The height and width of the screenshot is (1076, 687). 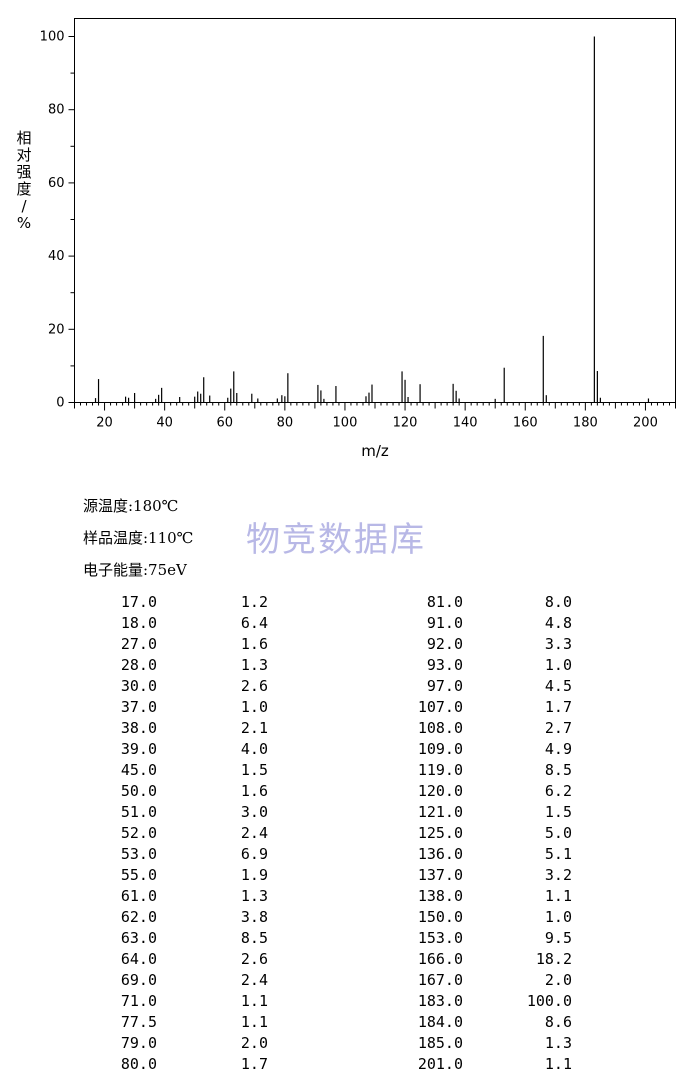 I want to click on intensity-left-cell: 2.1, so click(x=254, y=728).